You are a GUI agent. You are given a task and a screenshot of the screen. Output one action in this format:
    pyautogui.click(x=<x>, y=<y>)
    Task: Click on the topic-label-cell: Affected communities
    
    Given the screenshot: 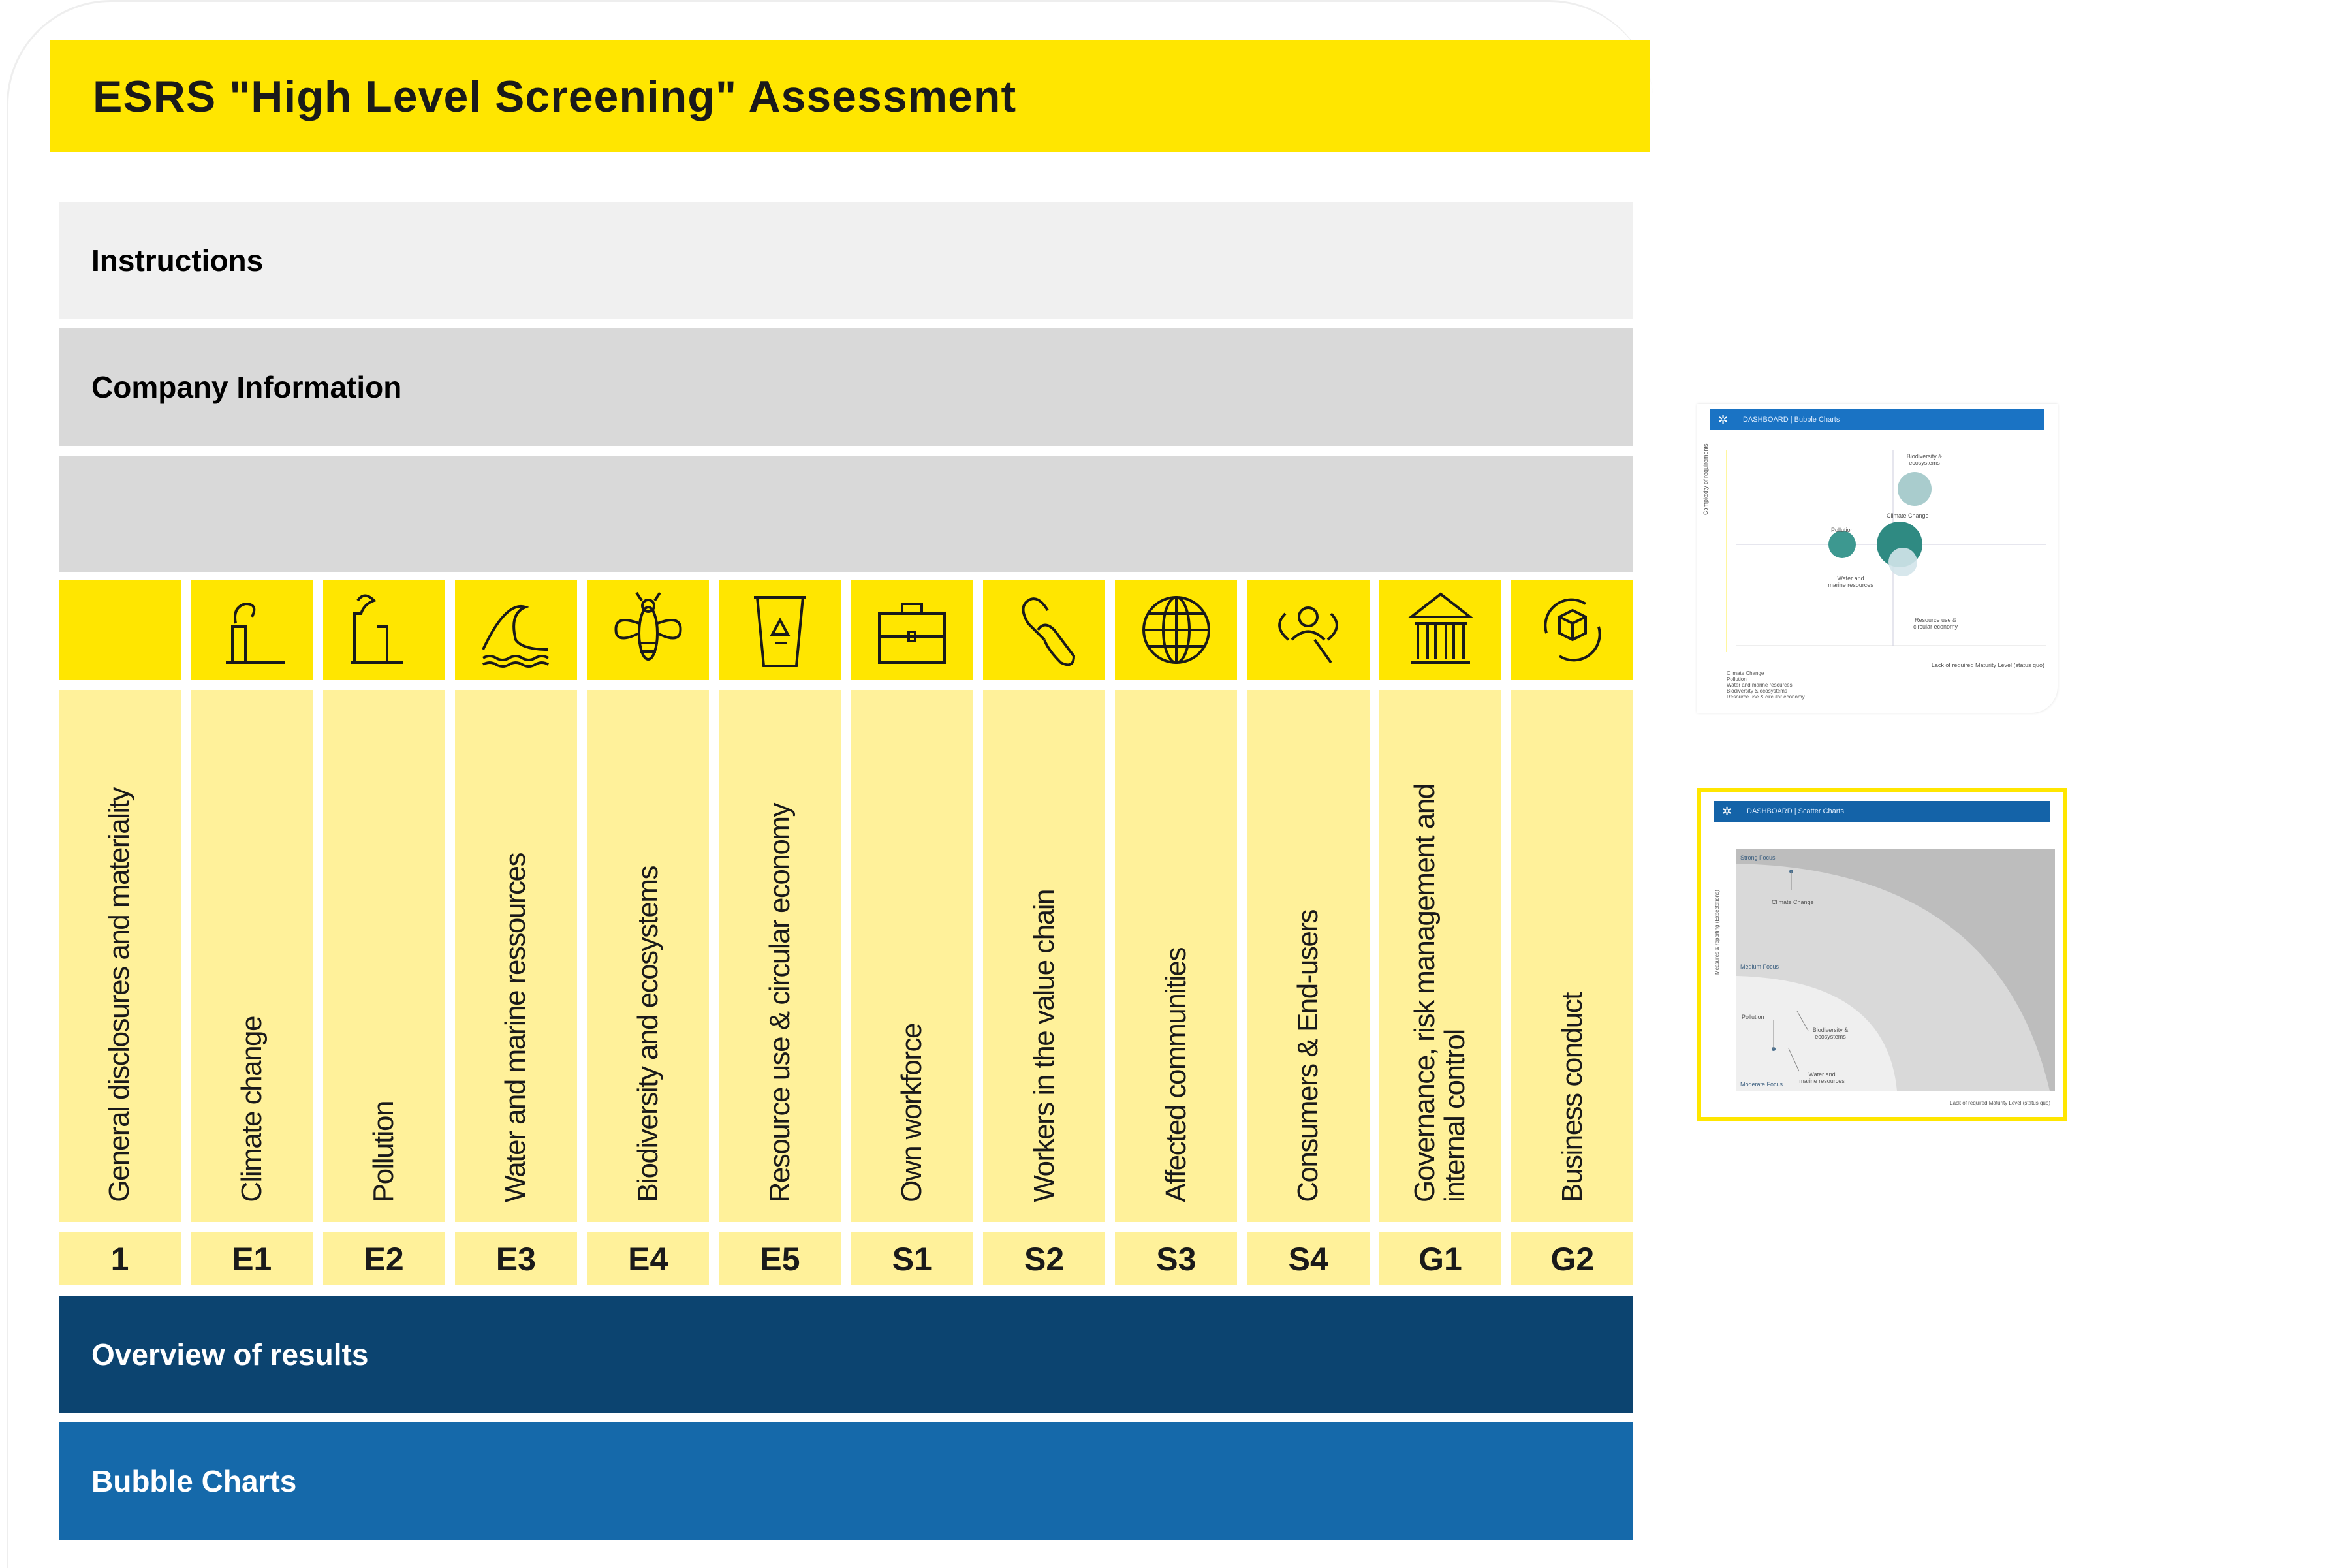 What is the action you would take?
    pyautogui.click(x=1176, y=956)
    